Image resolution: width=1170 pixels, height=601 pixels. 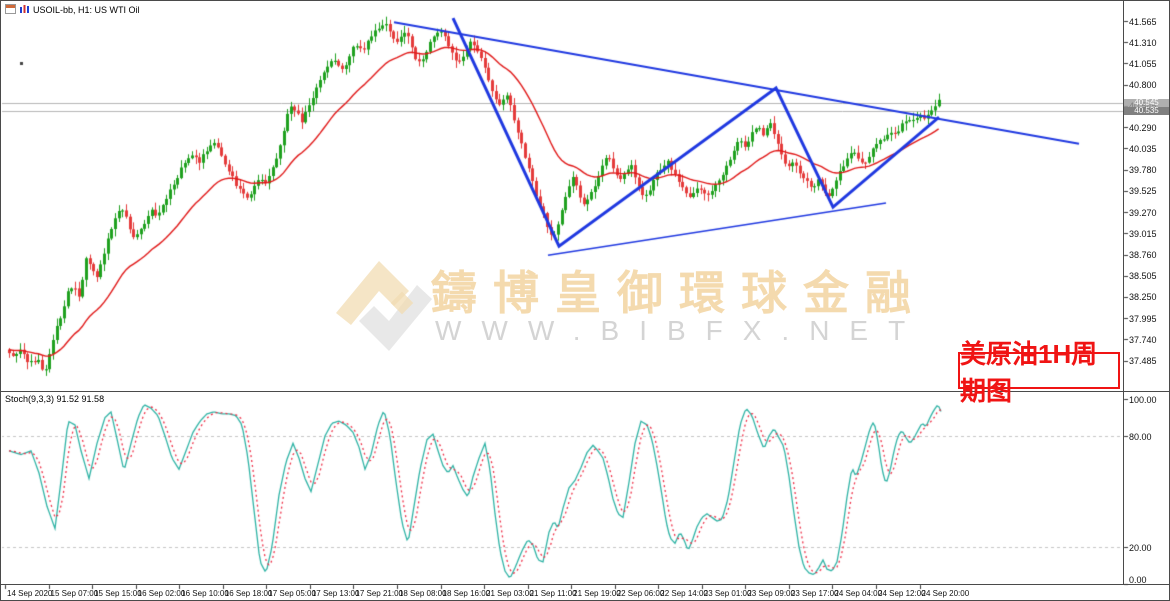 I want to click on time-tick-label: 18 Sep 08:00, so click(x=422, y=593).